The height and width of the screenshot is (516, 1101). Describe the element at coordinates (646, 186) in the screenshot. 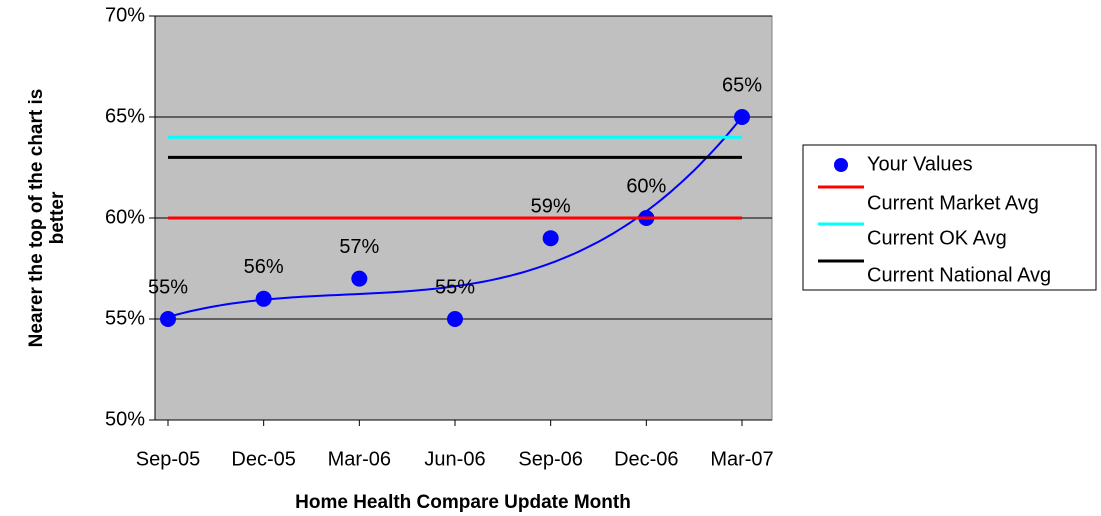

I see `data-label: 60%` at that location.